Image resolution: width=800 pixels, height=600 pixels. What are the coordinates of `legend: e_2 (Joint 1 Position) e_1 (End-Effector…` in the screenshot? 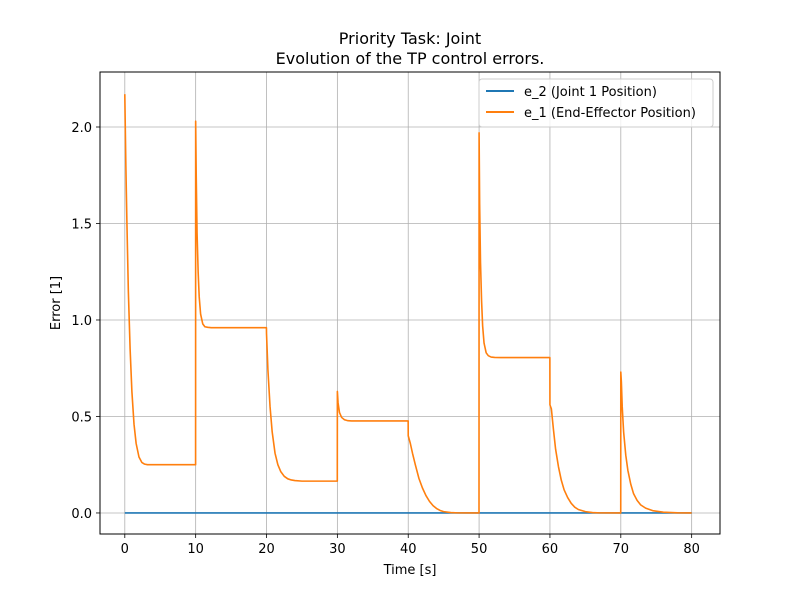 It's located at (596, 103).